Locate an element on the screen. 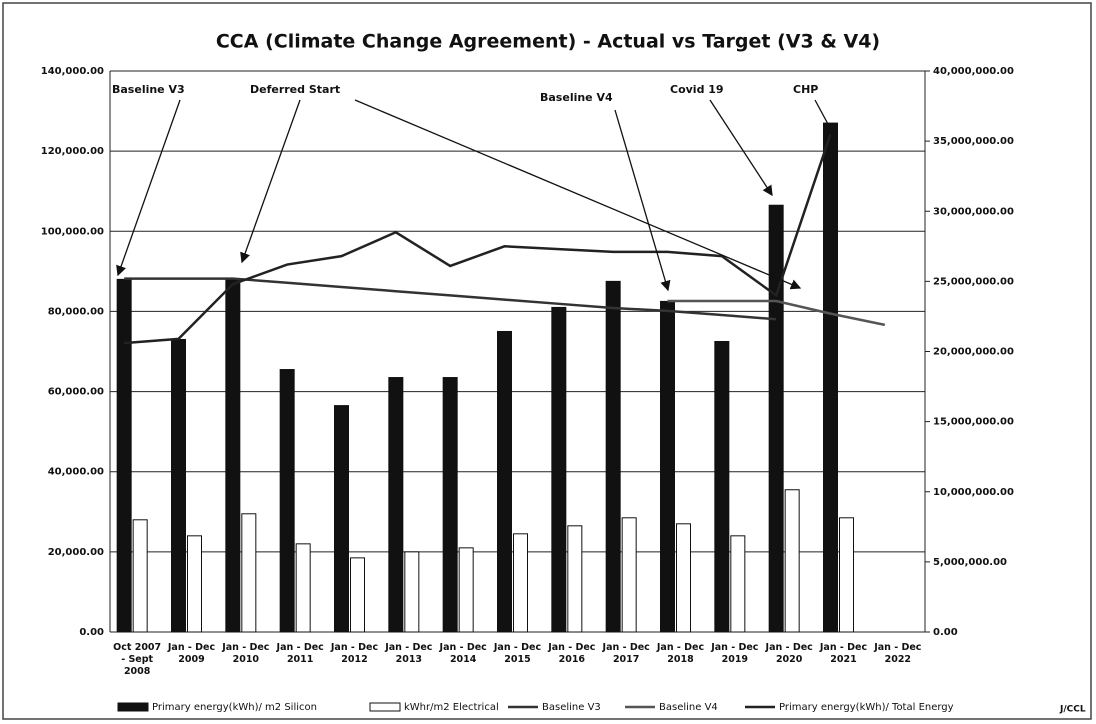 The width and height of the screenshot is (1096, 724). x-tick-label: Jan - Dec 2013 is located at coordinates (409, 653).